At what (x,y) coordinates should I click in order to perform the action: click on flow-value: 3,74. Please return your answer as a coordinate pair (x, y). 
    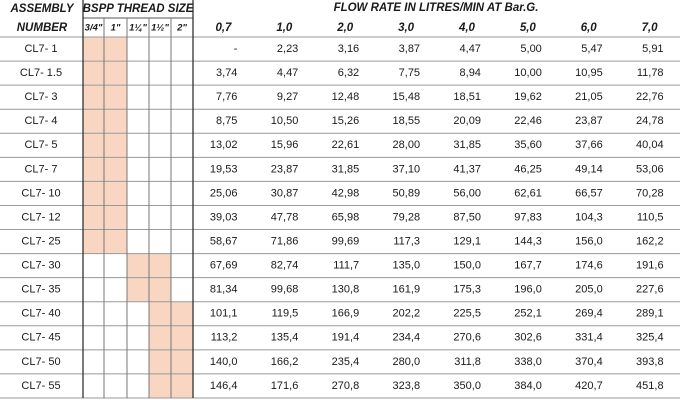
    Looking at the image, I should click on (226, 73).